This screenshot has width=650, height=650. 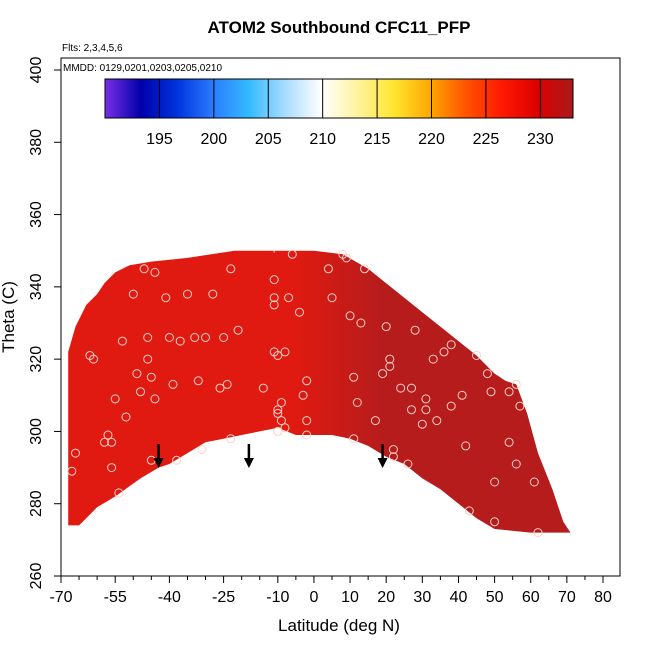 I want to click on top-marker: i, so click(x=274, y=250).